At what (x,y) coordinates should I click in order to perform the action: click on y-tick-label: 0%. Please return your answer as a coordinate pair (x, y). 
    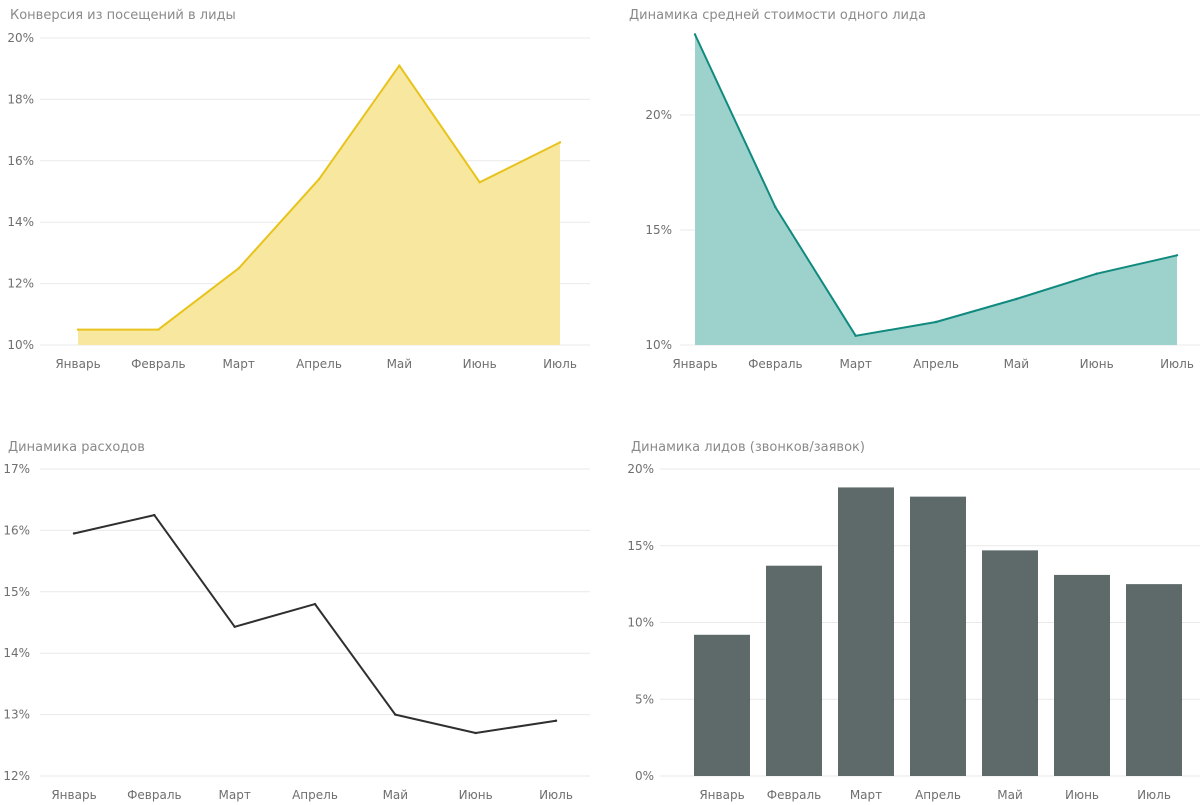
    Looking at the image, I should click on (644, 776).